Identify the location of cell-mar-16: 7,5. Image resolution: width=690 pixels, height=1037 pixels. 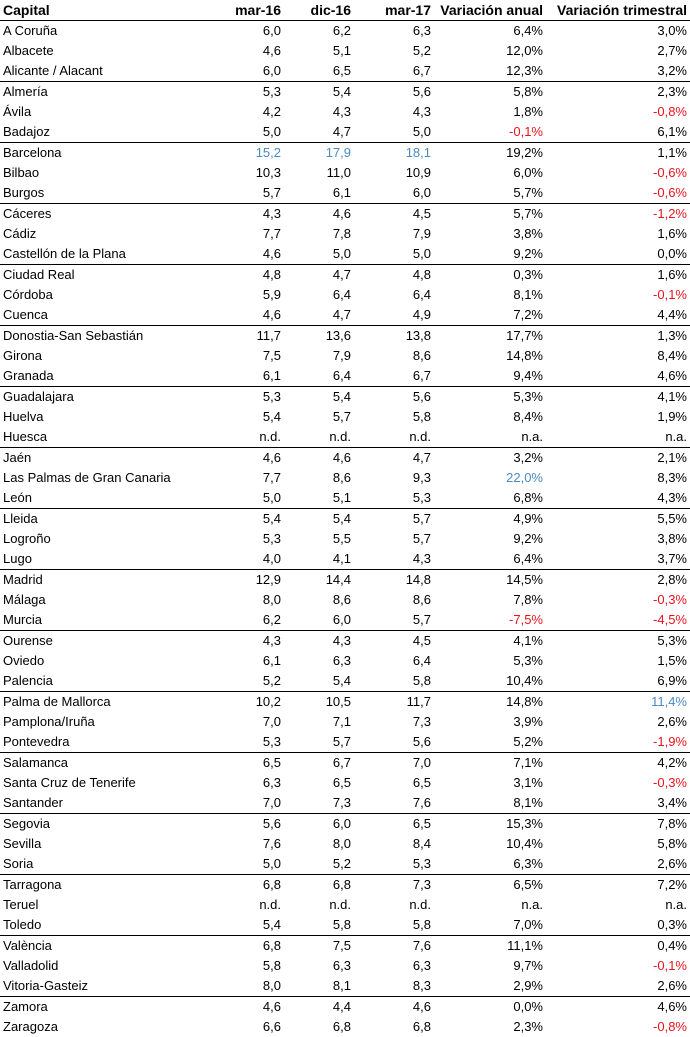
(253, 356).